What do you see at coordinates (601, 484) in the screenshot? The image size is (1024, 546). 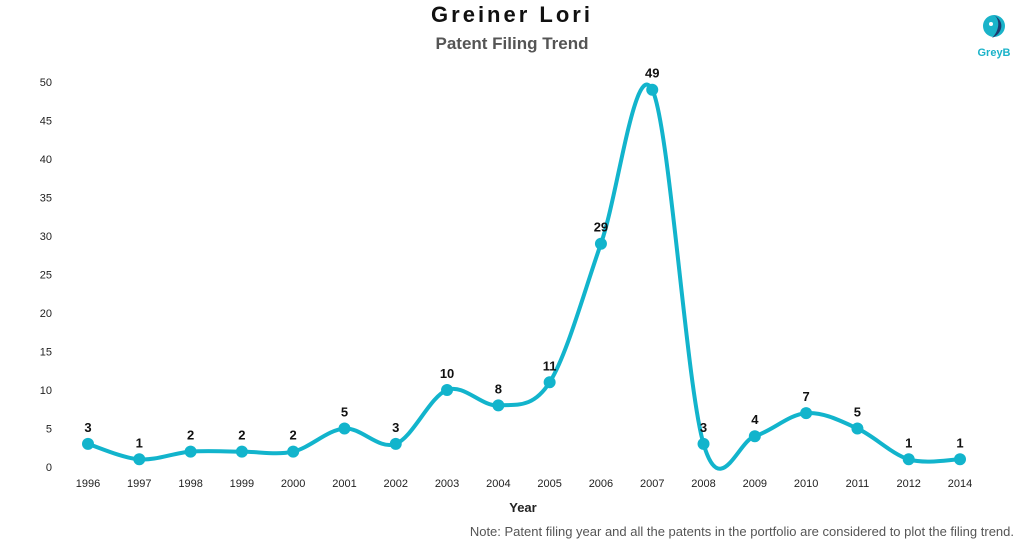 I see `x-tick-label: 2006` at bounding box center [601, 484].